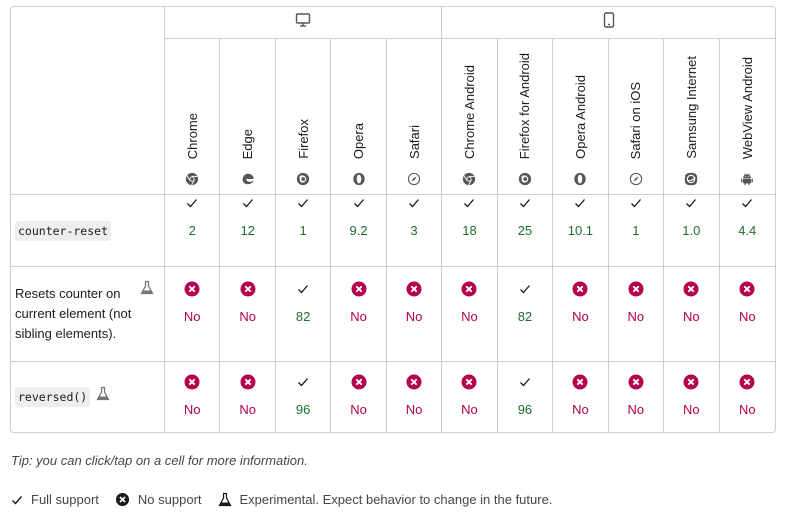 This screenshot has height=522, width=785. What do you see at coordinates (303, 117) in the screenshot?
I see `browser-header-firefox: Firefox` at bounding box center [303, 117].